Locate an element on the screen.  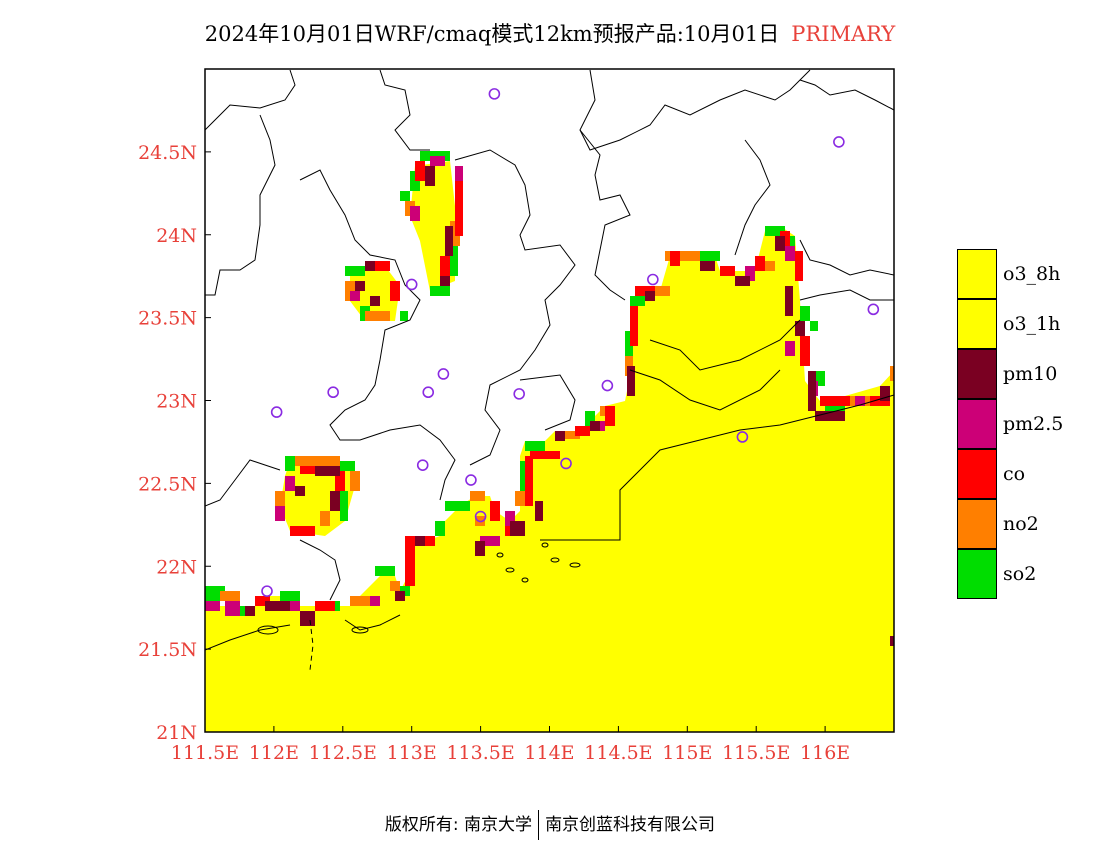
x-tick-label: 111.5E is located at coordinates (205, 753).